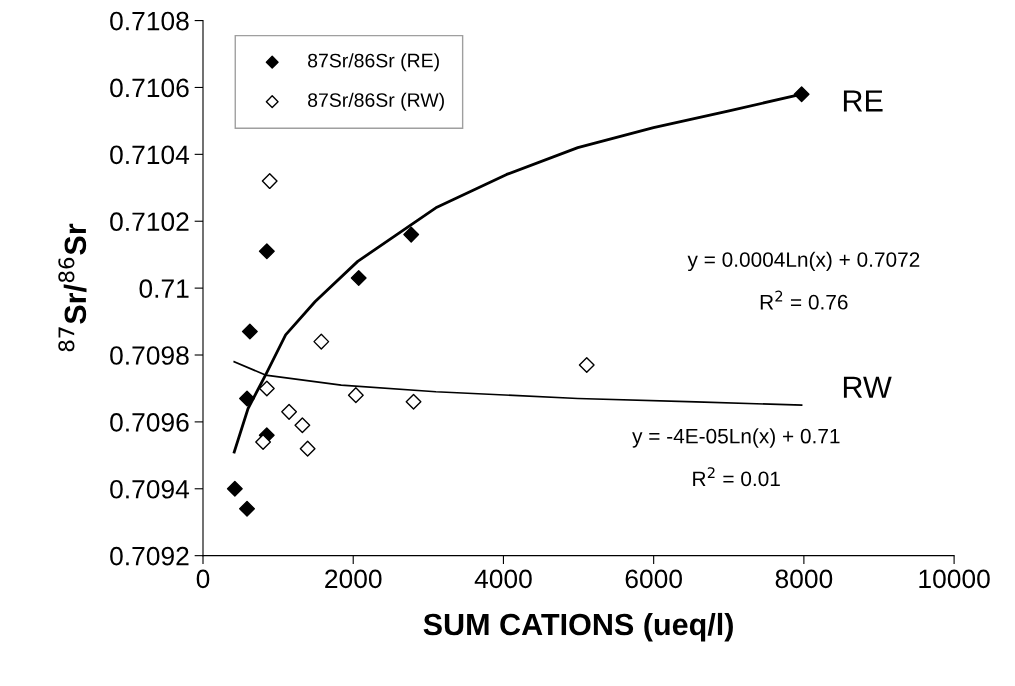 This screenshot has width=1015, height=686. I want to click on annotation: RW, so click(867, 387).